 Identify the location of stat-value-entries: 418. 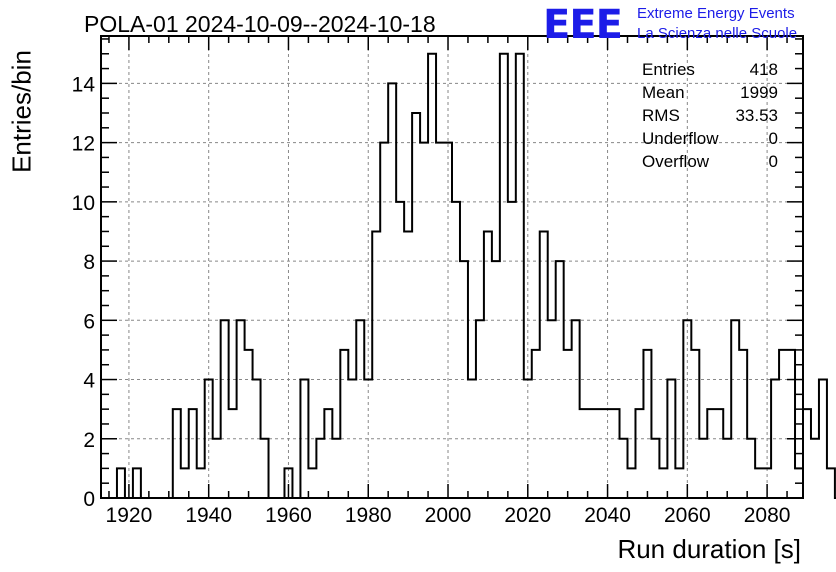
(763, 69).